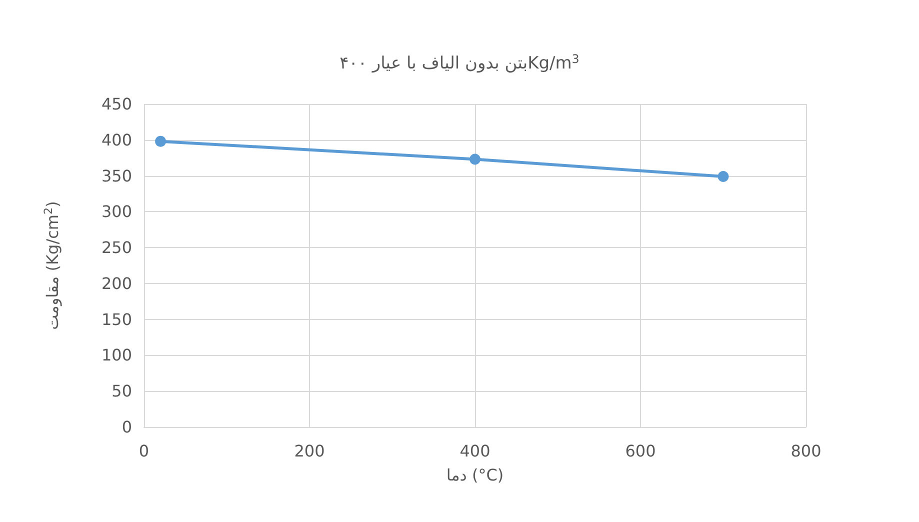 The height and width of the screenshot is (522, 919). What do you see at coordinates (806, 451) in the screenshot?
I see `x-tick-label: 800` at bounding box center [806, 451].